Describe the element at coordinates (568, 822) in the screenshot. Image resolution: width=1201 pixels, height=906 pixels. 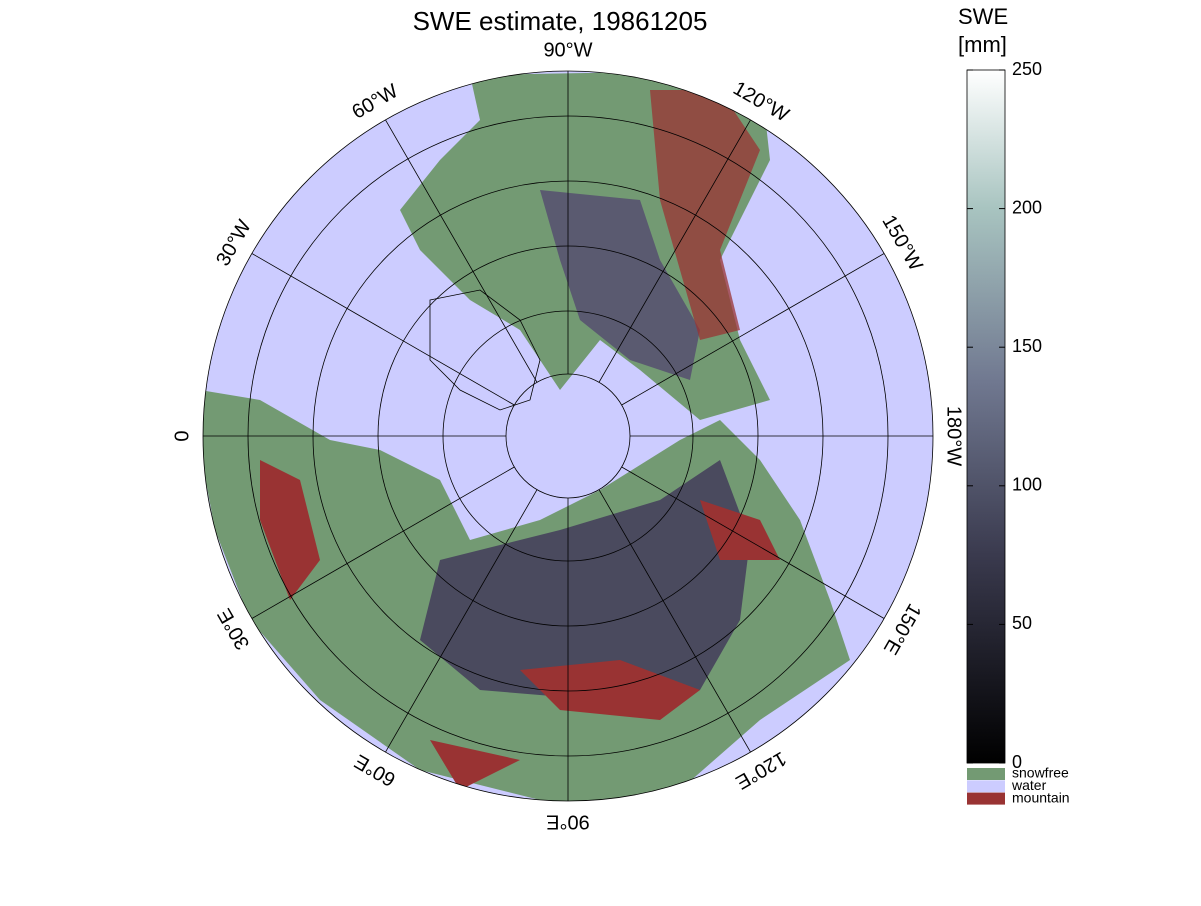
I see `longitude-label: 90°E` at that location.